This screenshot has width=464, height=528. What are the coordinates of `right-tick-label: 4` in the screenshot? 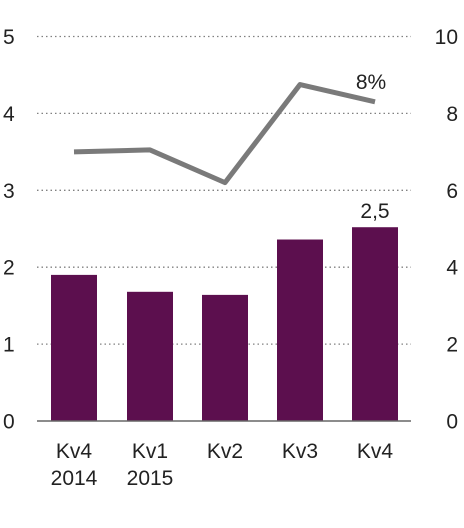 It's located at (452, 268).